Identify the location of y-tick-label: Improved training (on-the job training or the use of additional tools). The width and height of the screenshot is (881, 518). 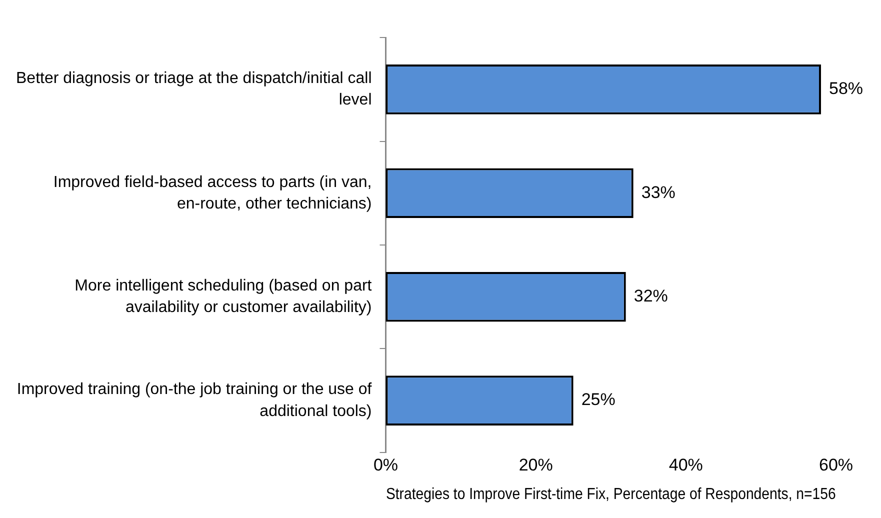
(194, 400).